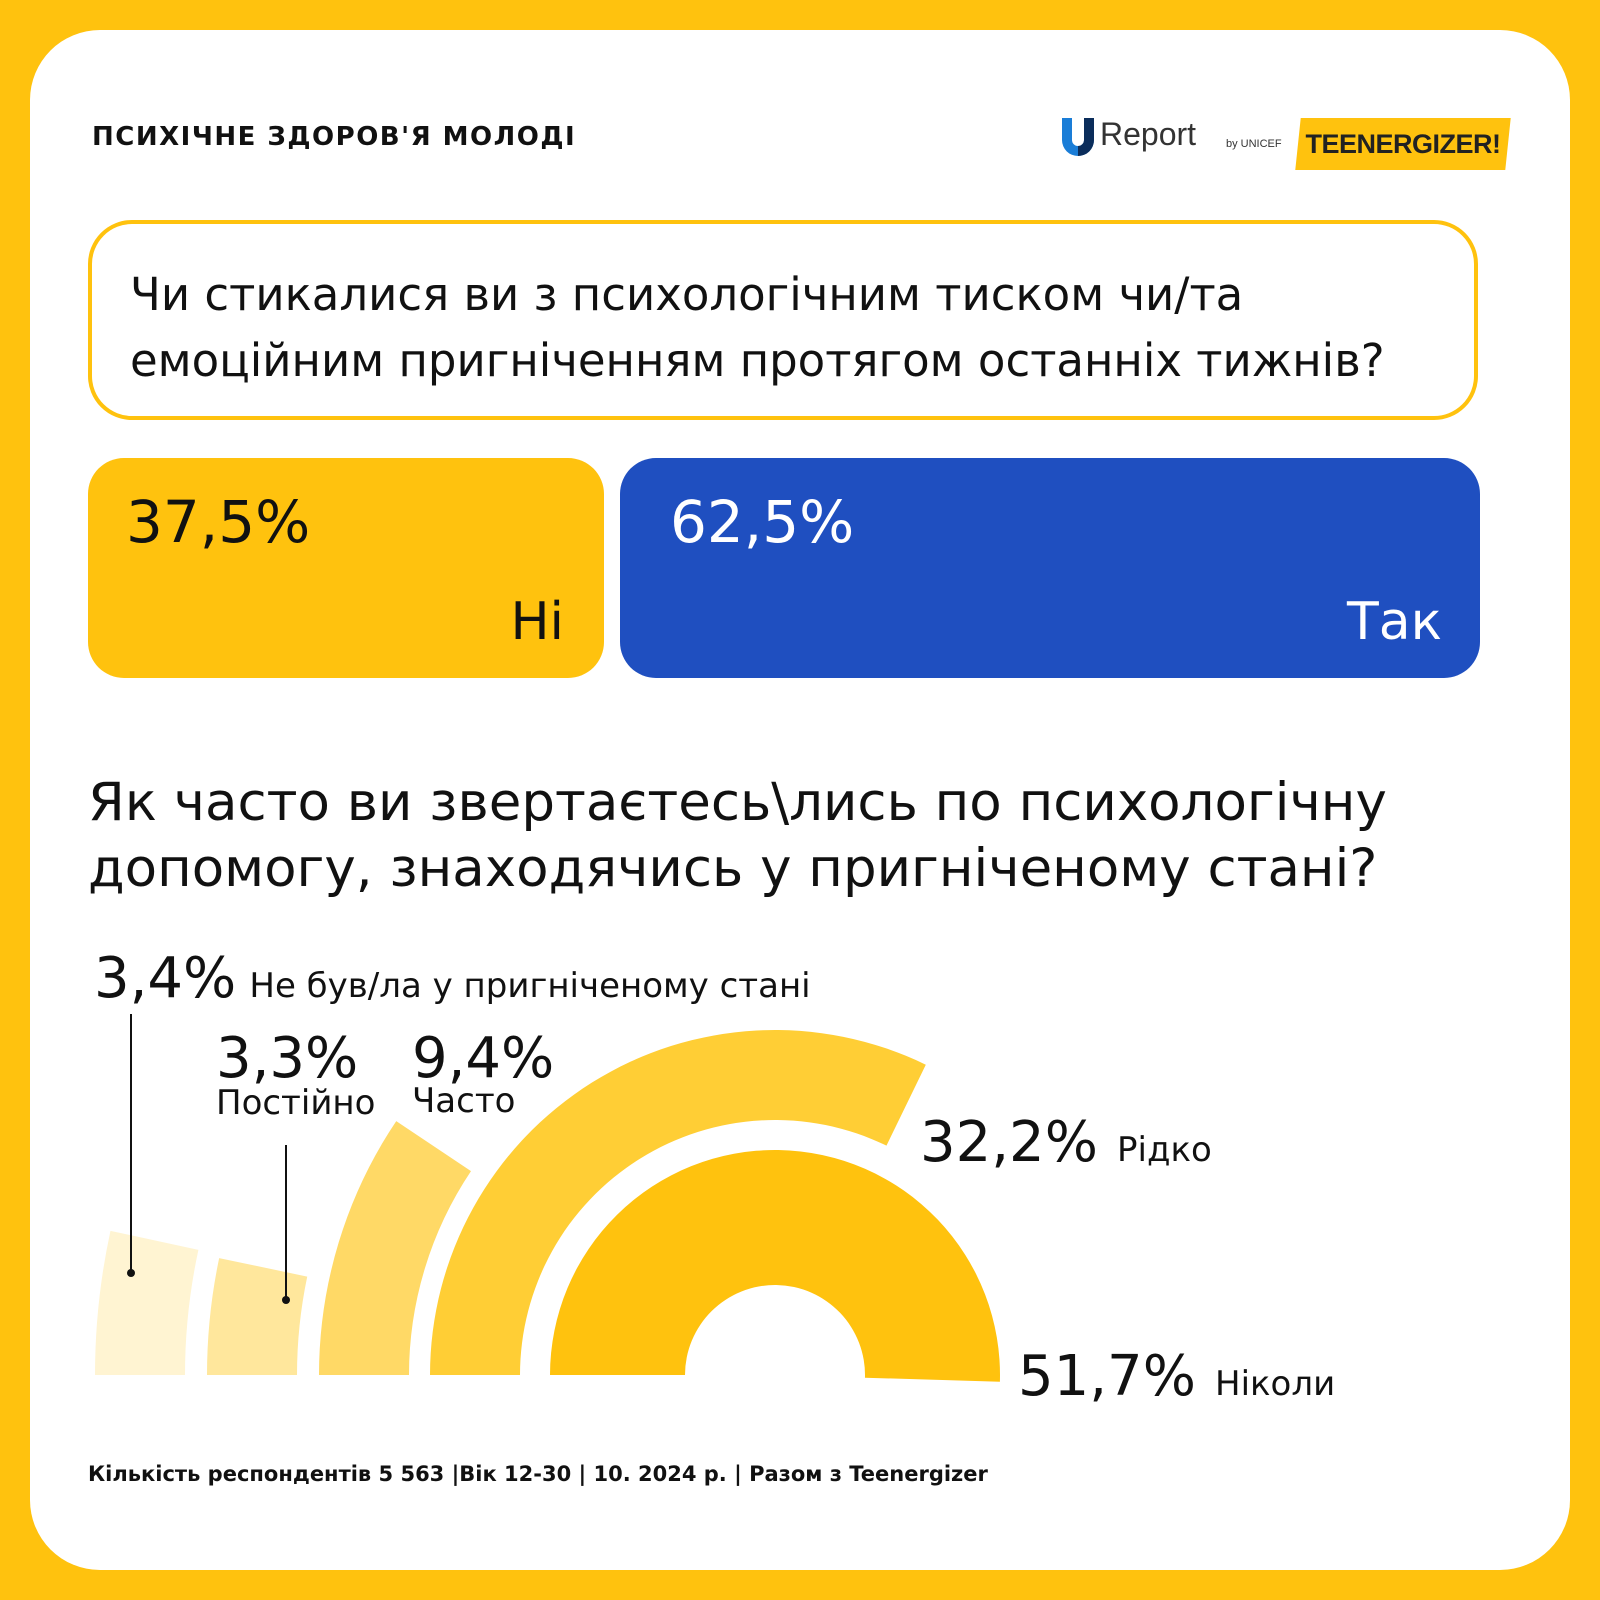 Image resolution: width=1600 pixels, height=1600 pixels. I want to click on answer-yes-label: Так, so click(1394, 622).